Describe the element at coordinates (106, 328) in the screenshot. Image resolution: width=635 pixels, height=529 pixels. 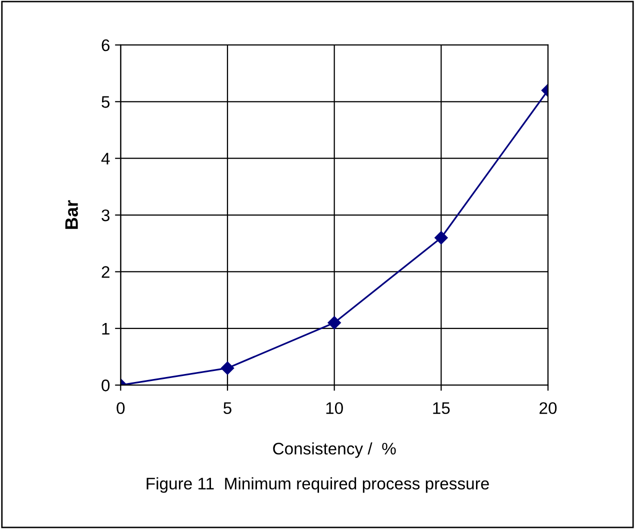
I see `y-tick-label: 1` at that location.